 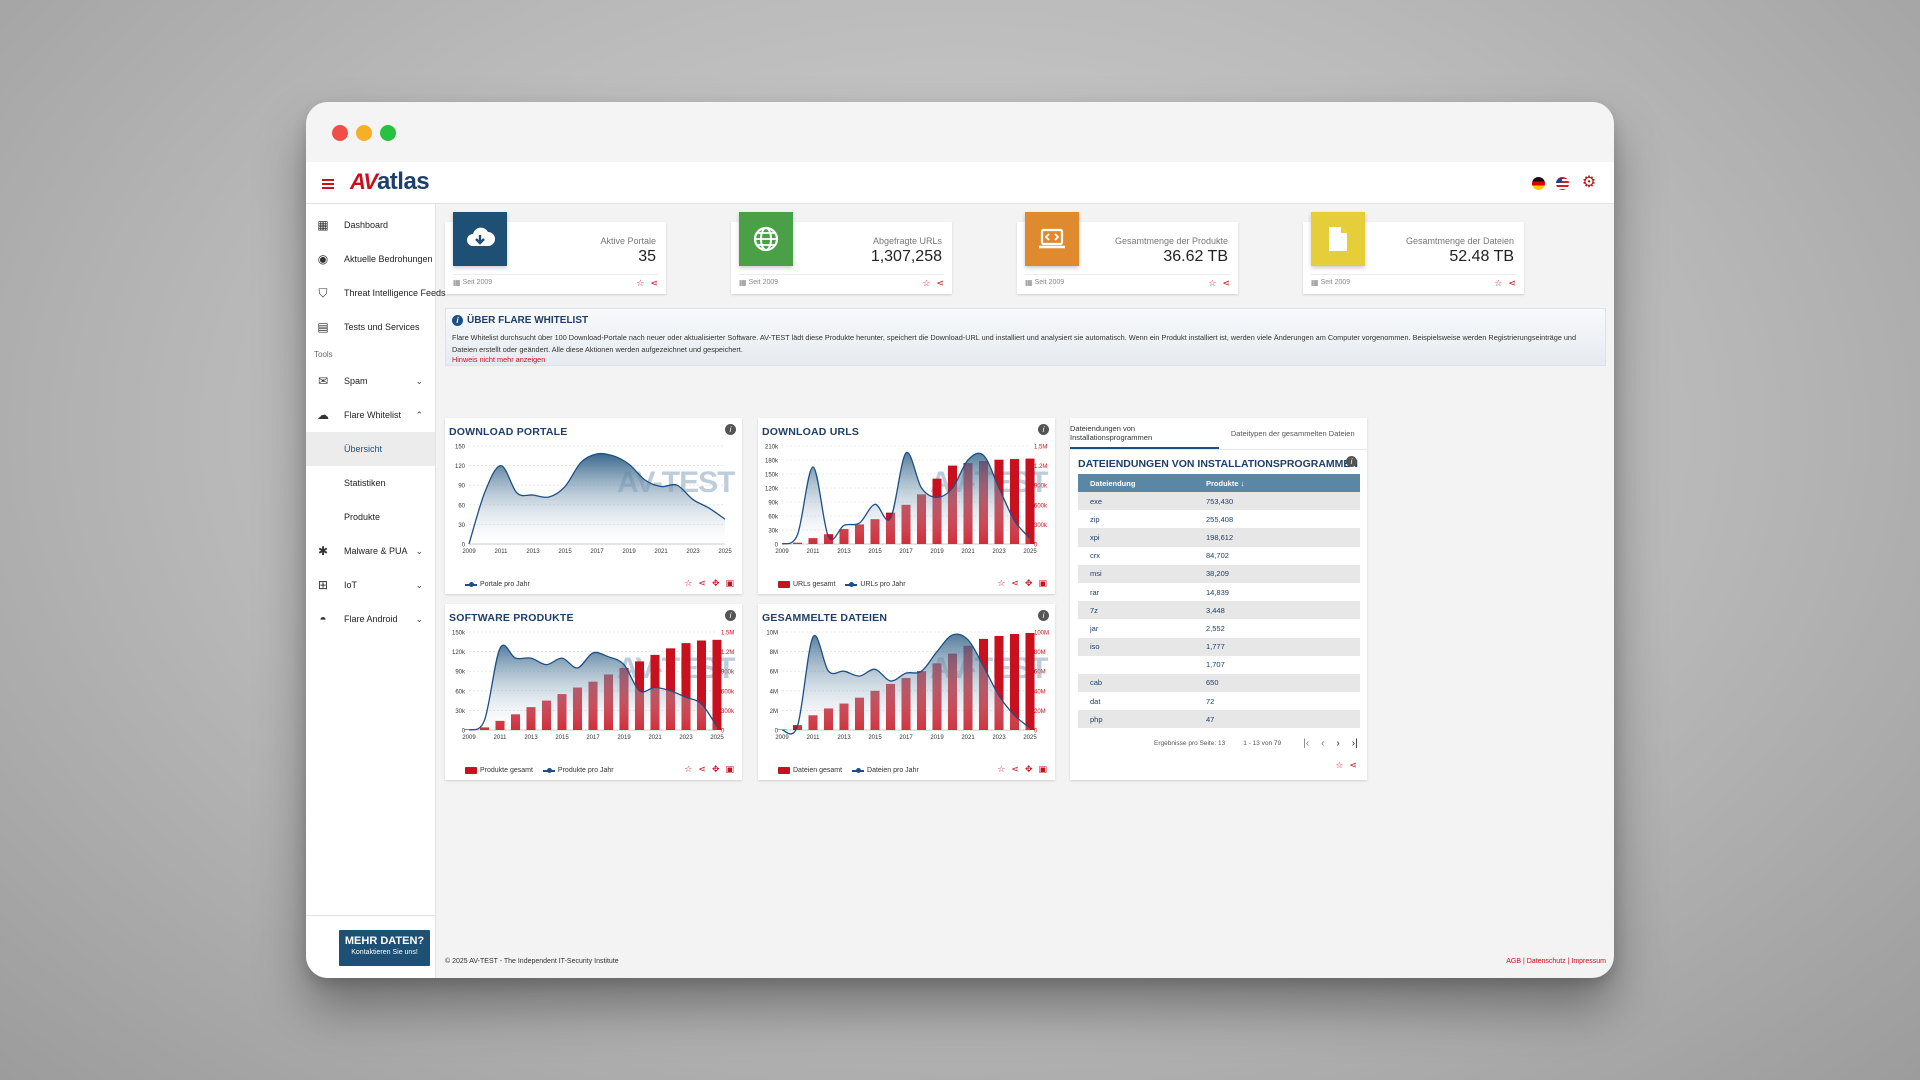 I want to click on close-window-button, so click(x=340, y=133).